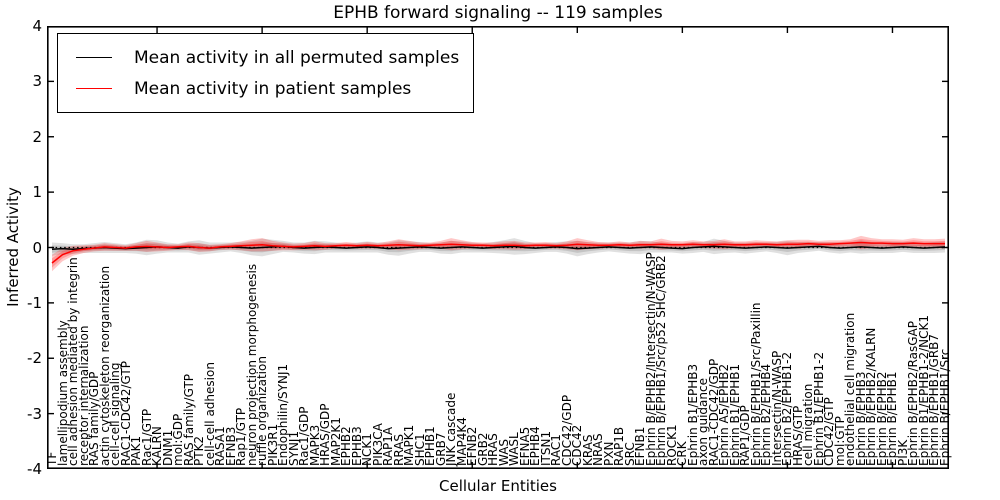 This screenshot has width=1000, height=500. Describe the element at coordinates (37, 247) in the screenshot. I see `y-tick-label: 0` at that location.